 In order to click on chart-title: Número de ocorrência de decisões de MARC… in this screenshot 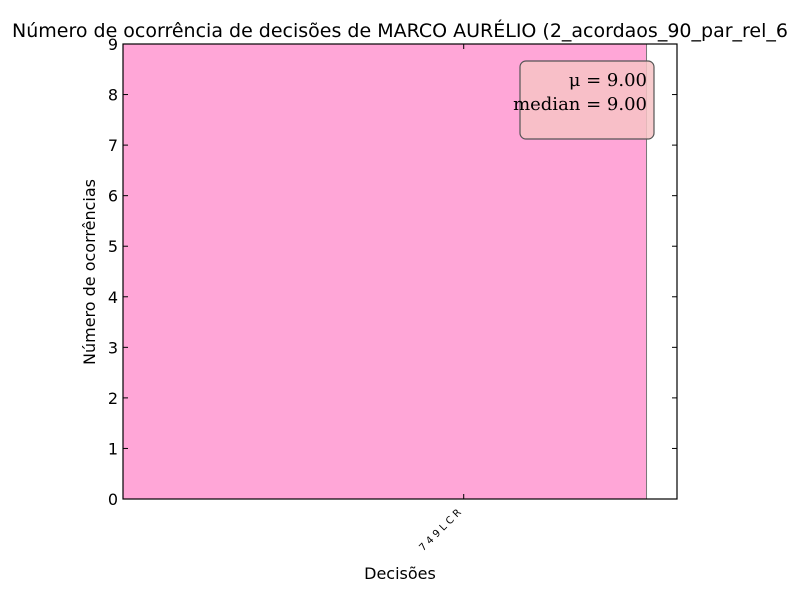, I will do `click(400, 30)`.